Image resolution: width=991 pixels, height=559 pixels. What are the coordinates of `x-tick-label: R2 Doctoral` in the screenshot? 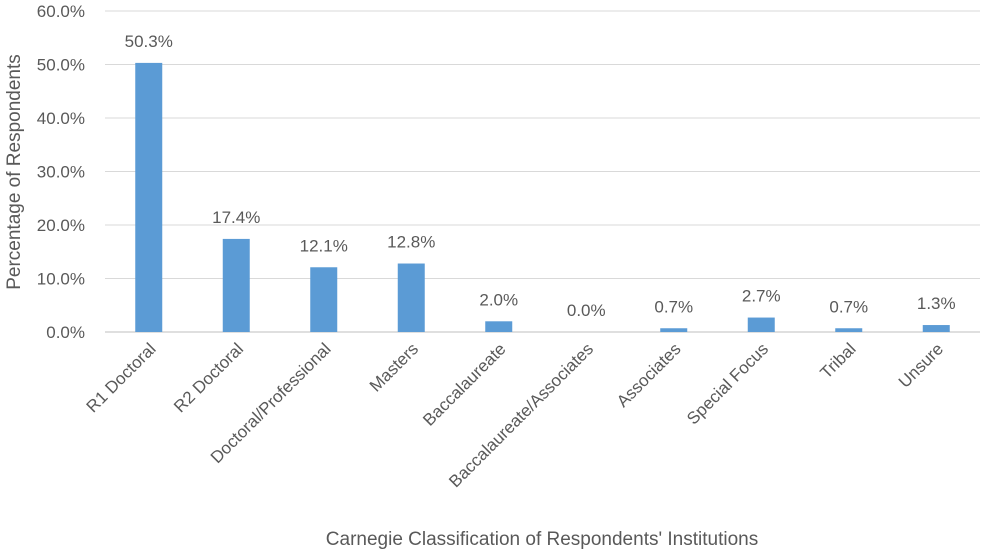 It's located at (208, 377).